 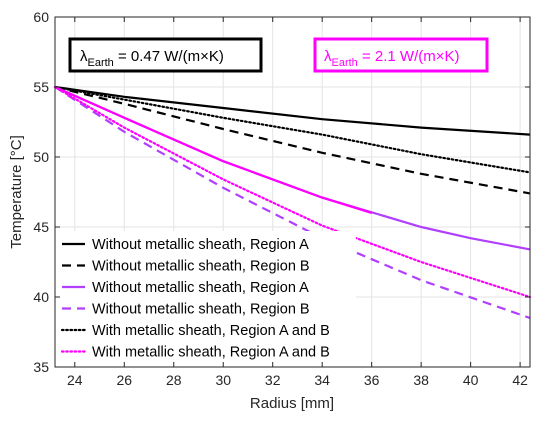 What do you see at coordinates (200, 245) in the screenshot?
I see `legend-label-0: Without metallic sheath, Region A` at bounding box center [200, 245].